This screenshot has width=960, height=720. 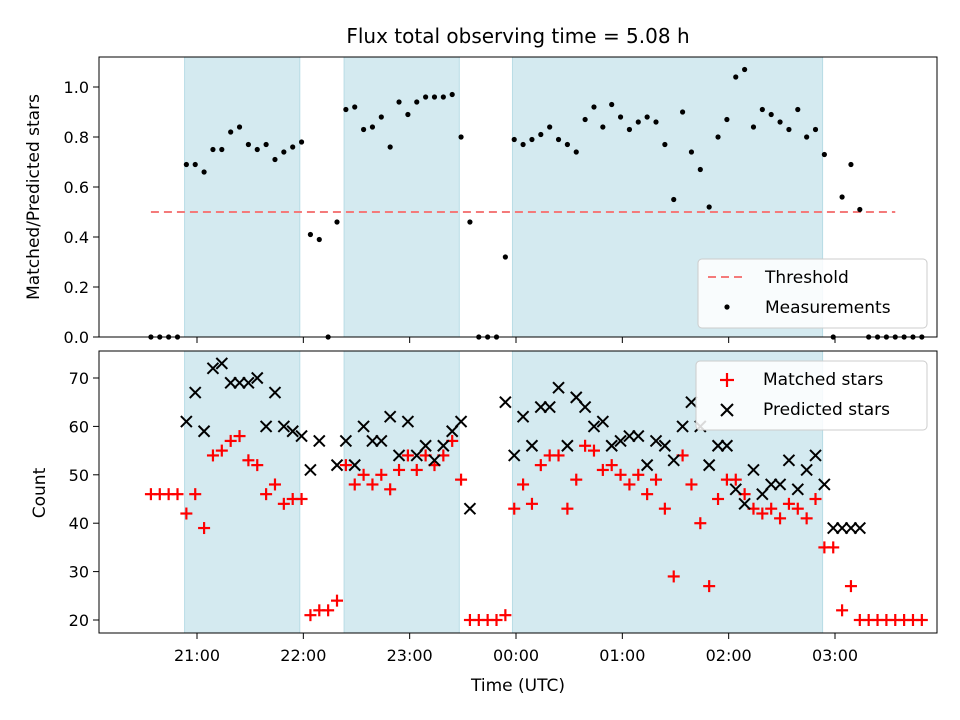 What do you see at coordinates (81, 212) in the screenshot?
I see `top-y-ticks: 0.0 0.2 0.4 0.6 0.8 1.0` at bounding box center [81, 212].